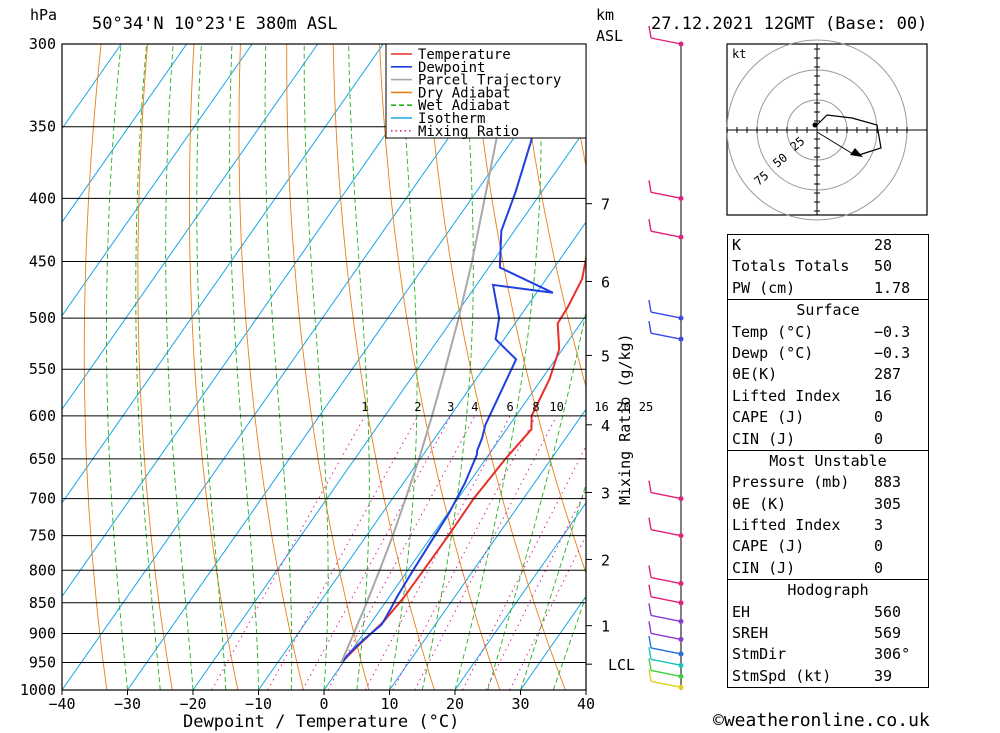 This screenshot has height=733, width=1000. Describe the element at coordinates (892, 352) in the screenshot. I see `surface-value: −0.3` at that location.